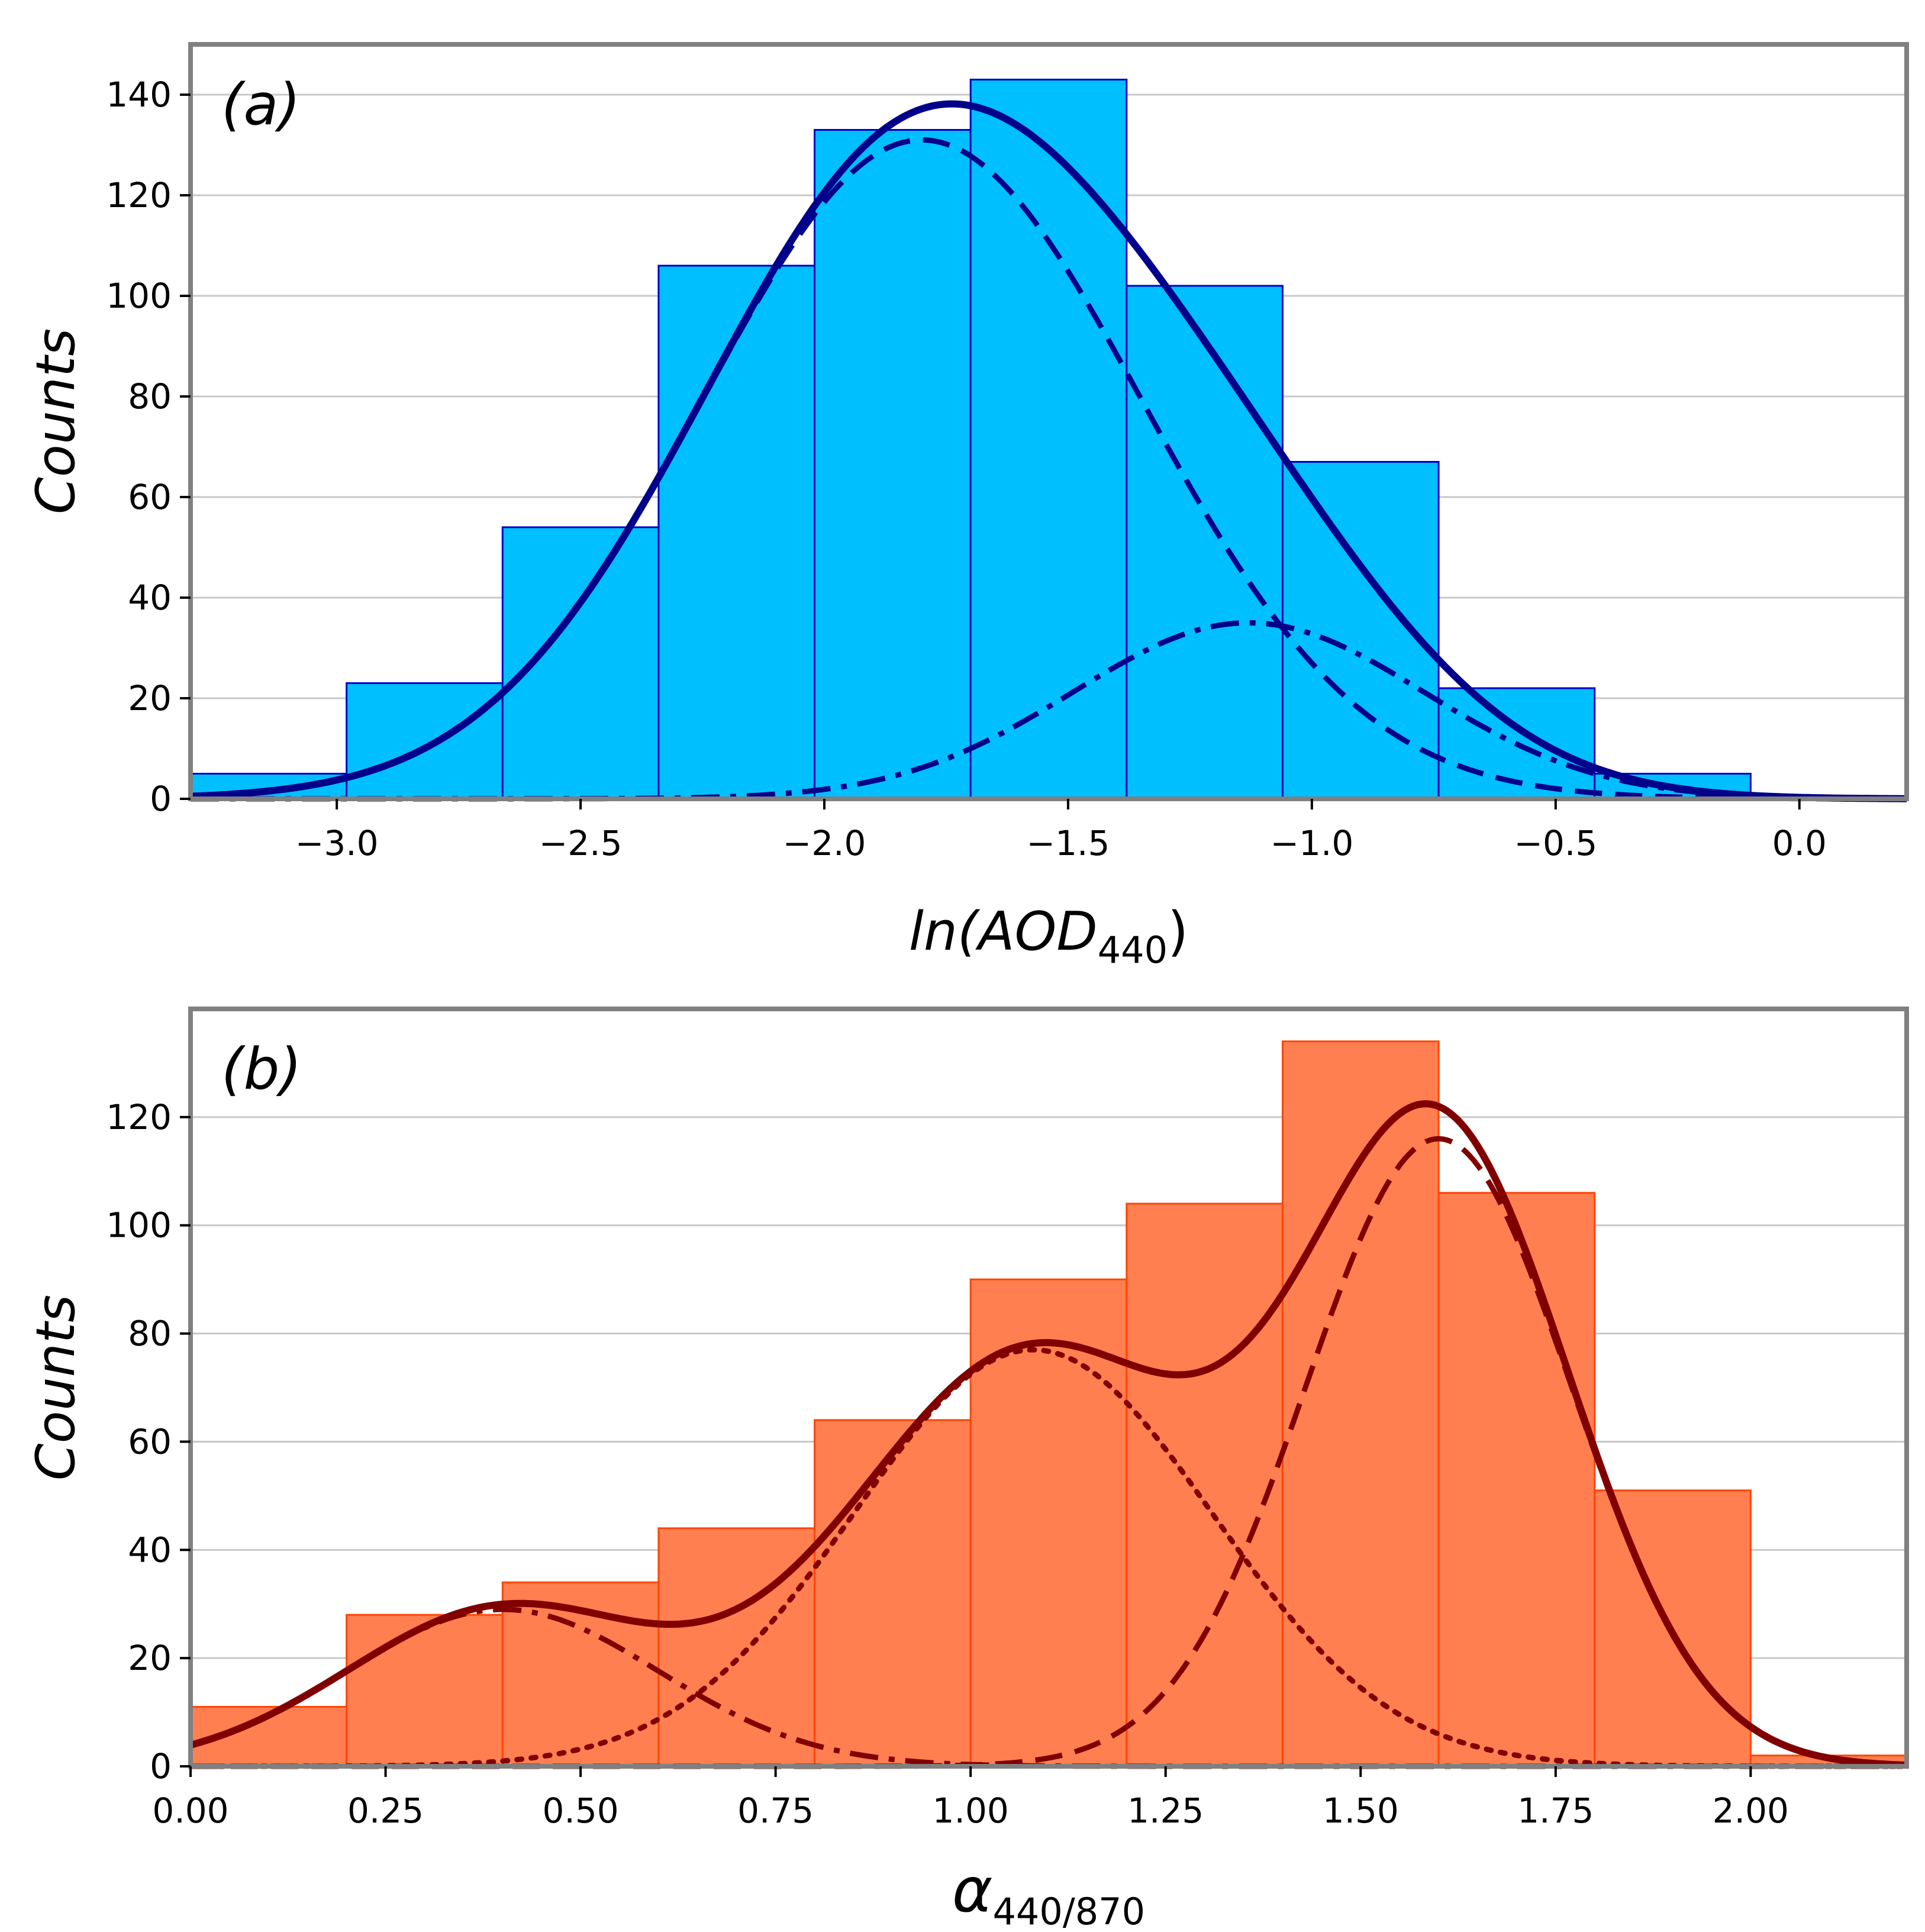  I want to click on x-tick-label: −1.0, so click(1311, 843).